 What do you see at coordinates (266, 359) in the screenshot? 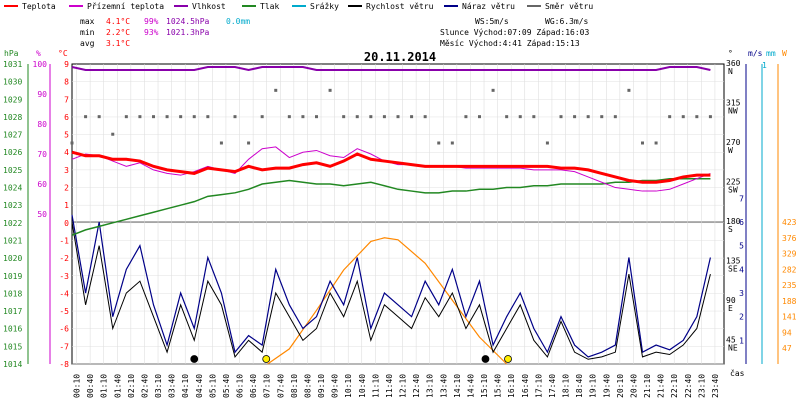
I see `sunrise-marker` at bounding box center [266, 359].